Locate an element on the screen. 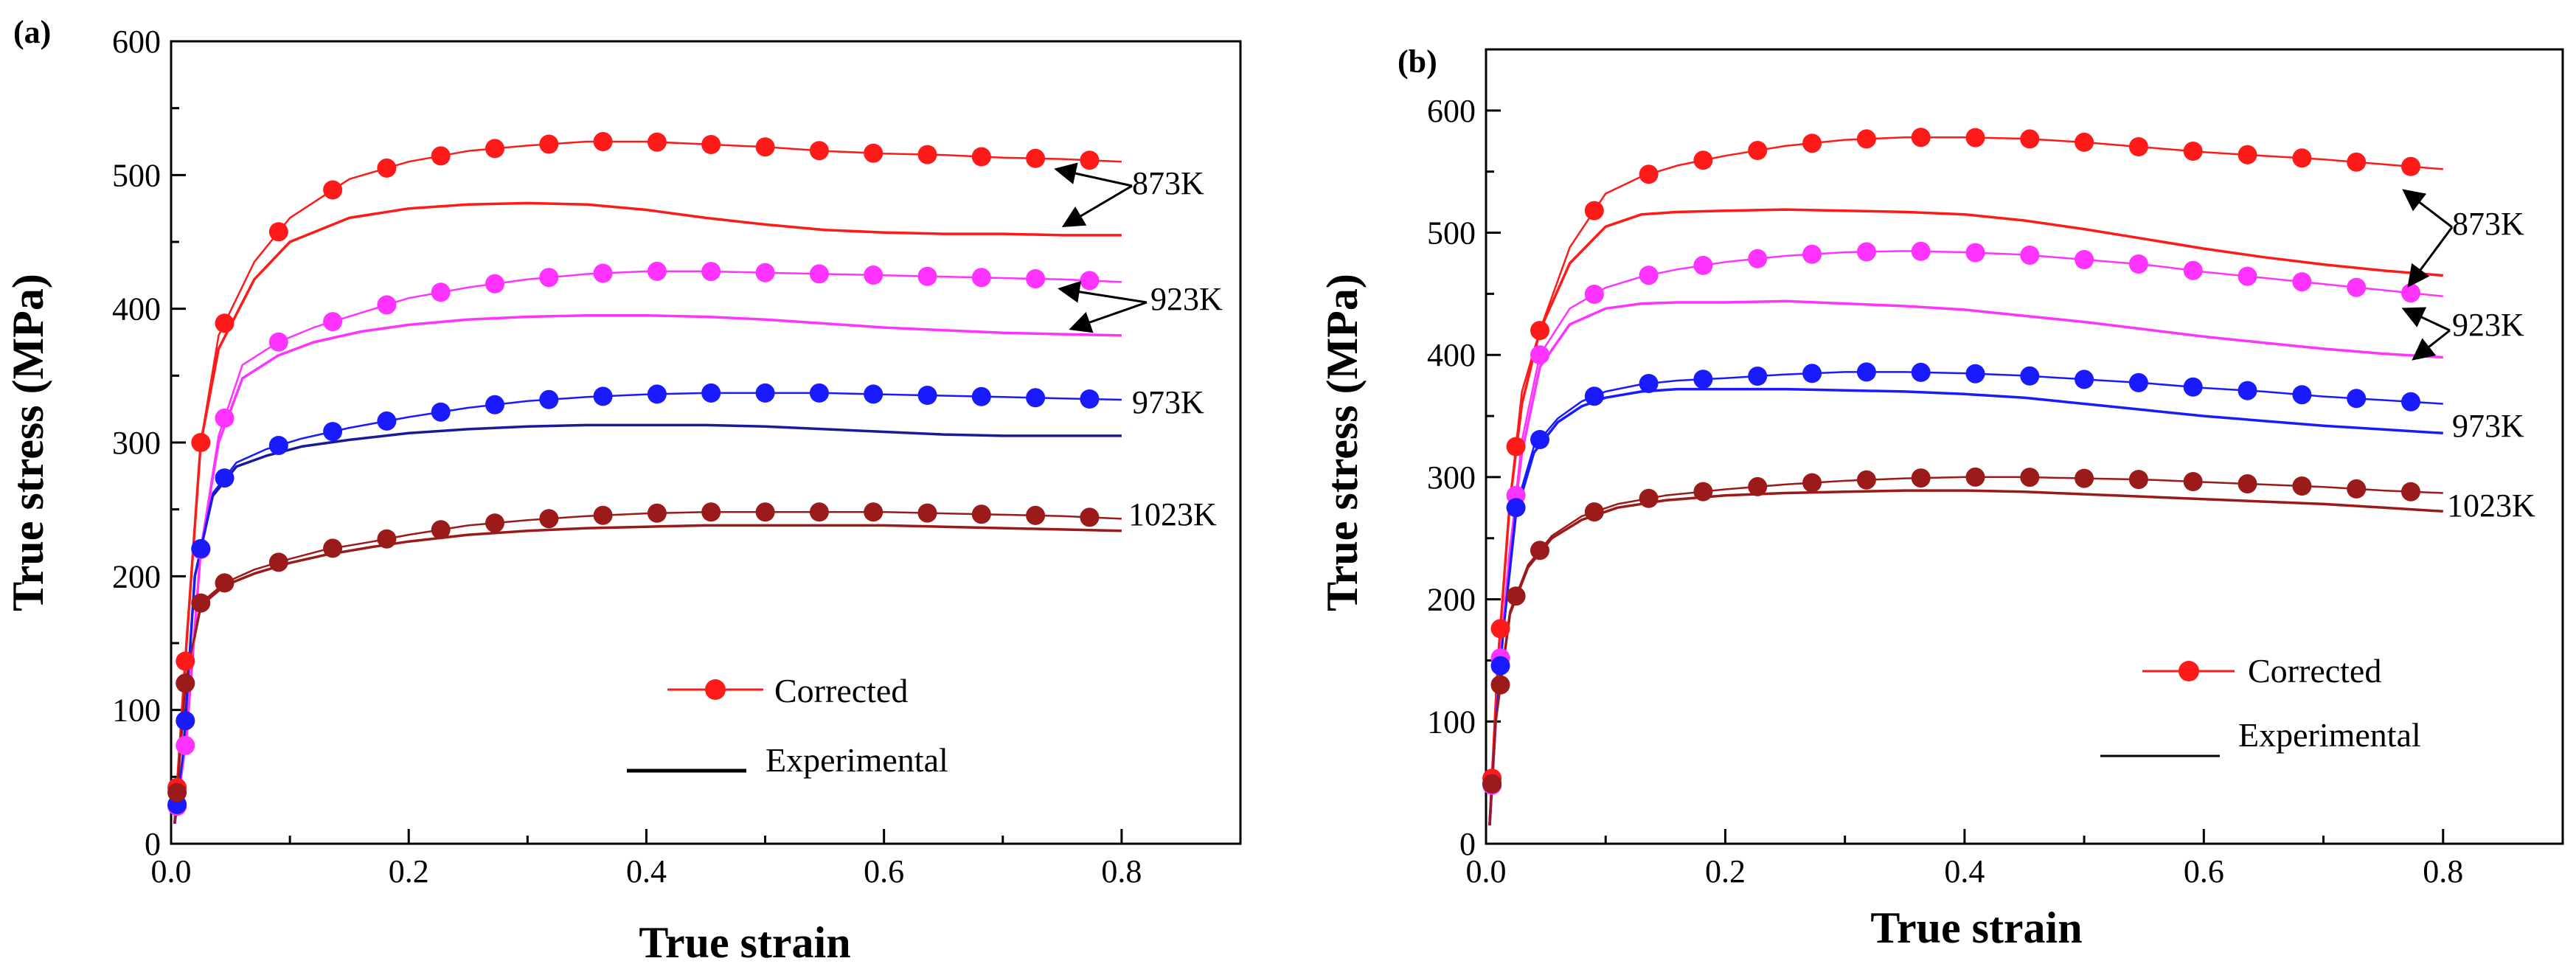 This screenshot has width=2576, height=975. panel-a-legend-corrected-marker is located at coordinates (715, 689).